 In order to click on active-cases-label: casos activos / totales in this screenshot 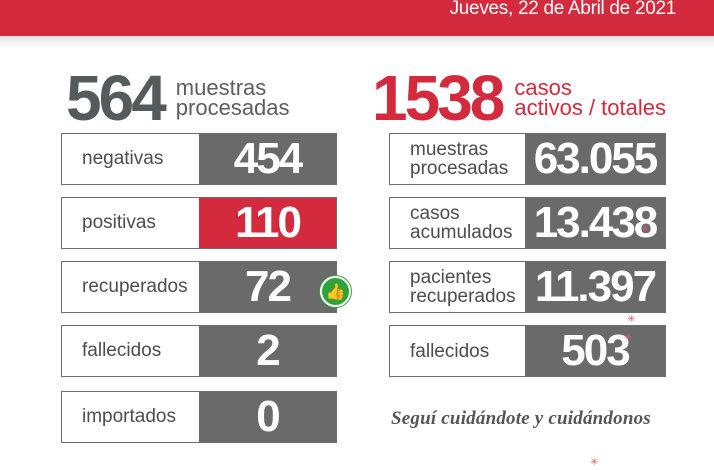, I will do `click(590, 97)`.